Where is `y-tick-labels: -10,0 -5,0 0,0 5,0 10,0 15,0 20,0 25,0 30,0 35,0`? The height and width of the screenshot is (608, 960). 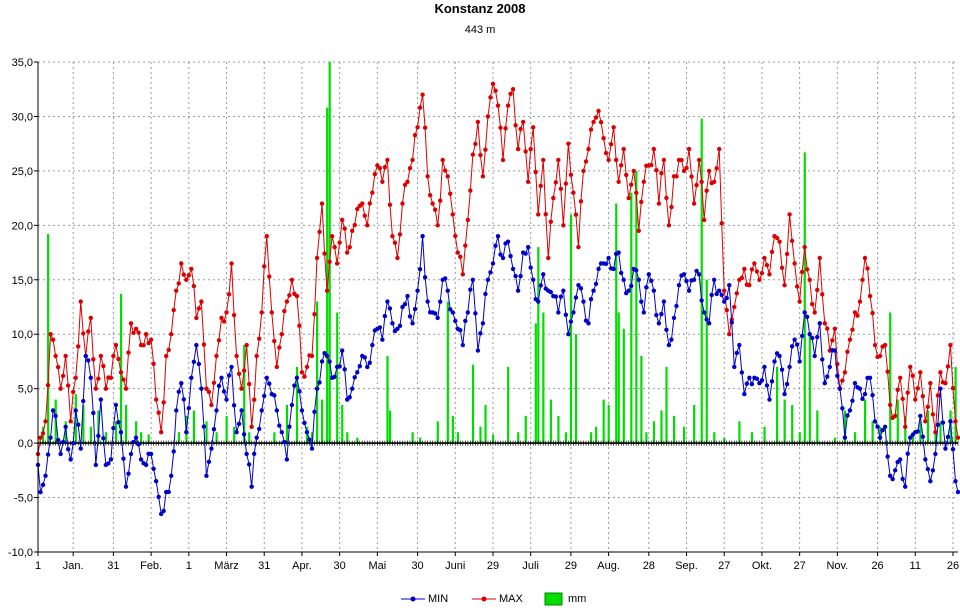 y-tick-labels: -10,0 -5,0 0,0 5,0 10,0 15,0 20,0 25,0 30,0 35,0 is located at coordinates (20, 308).